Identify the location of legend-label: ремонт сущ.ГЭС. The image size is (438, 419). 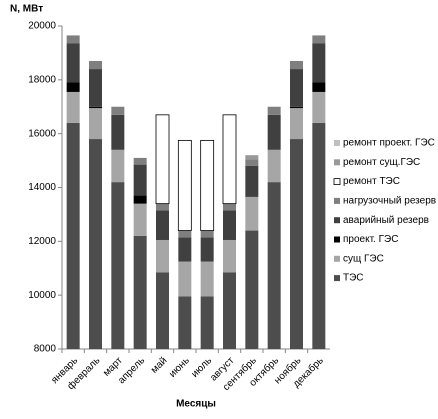
(381, 162).